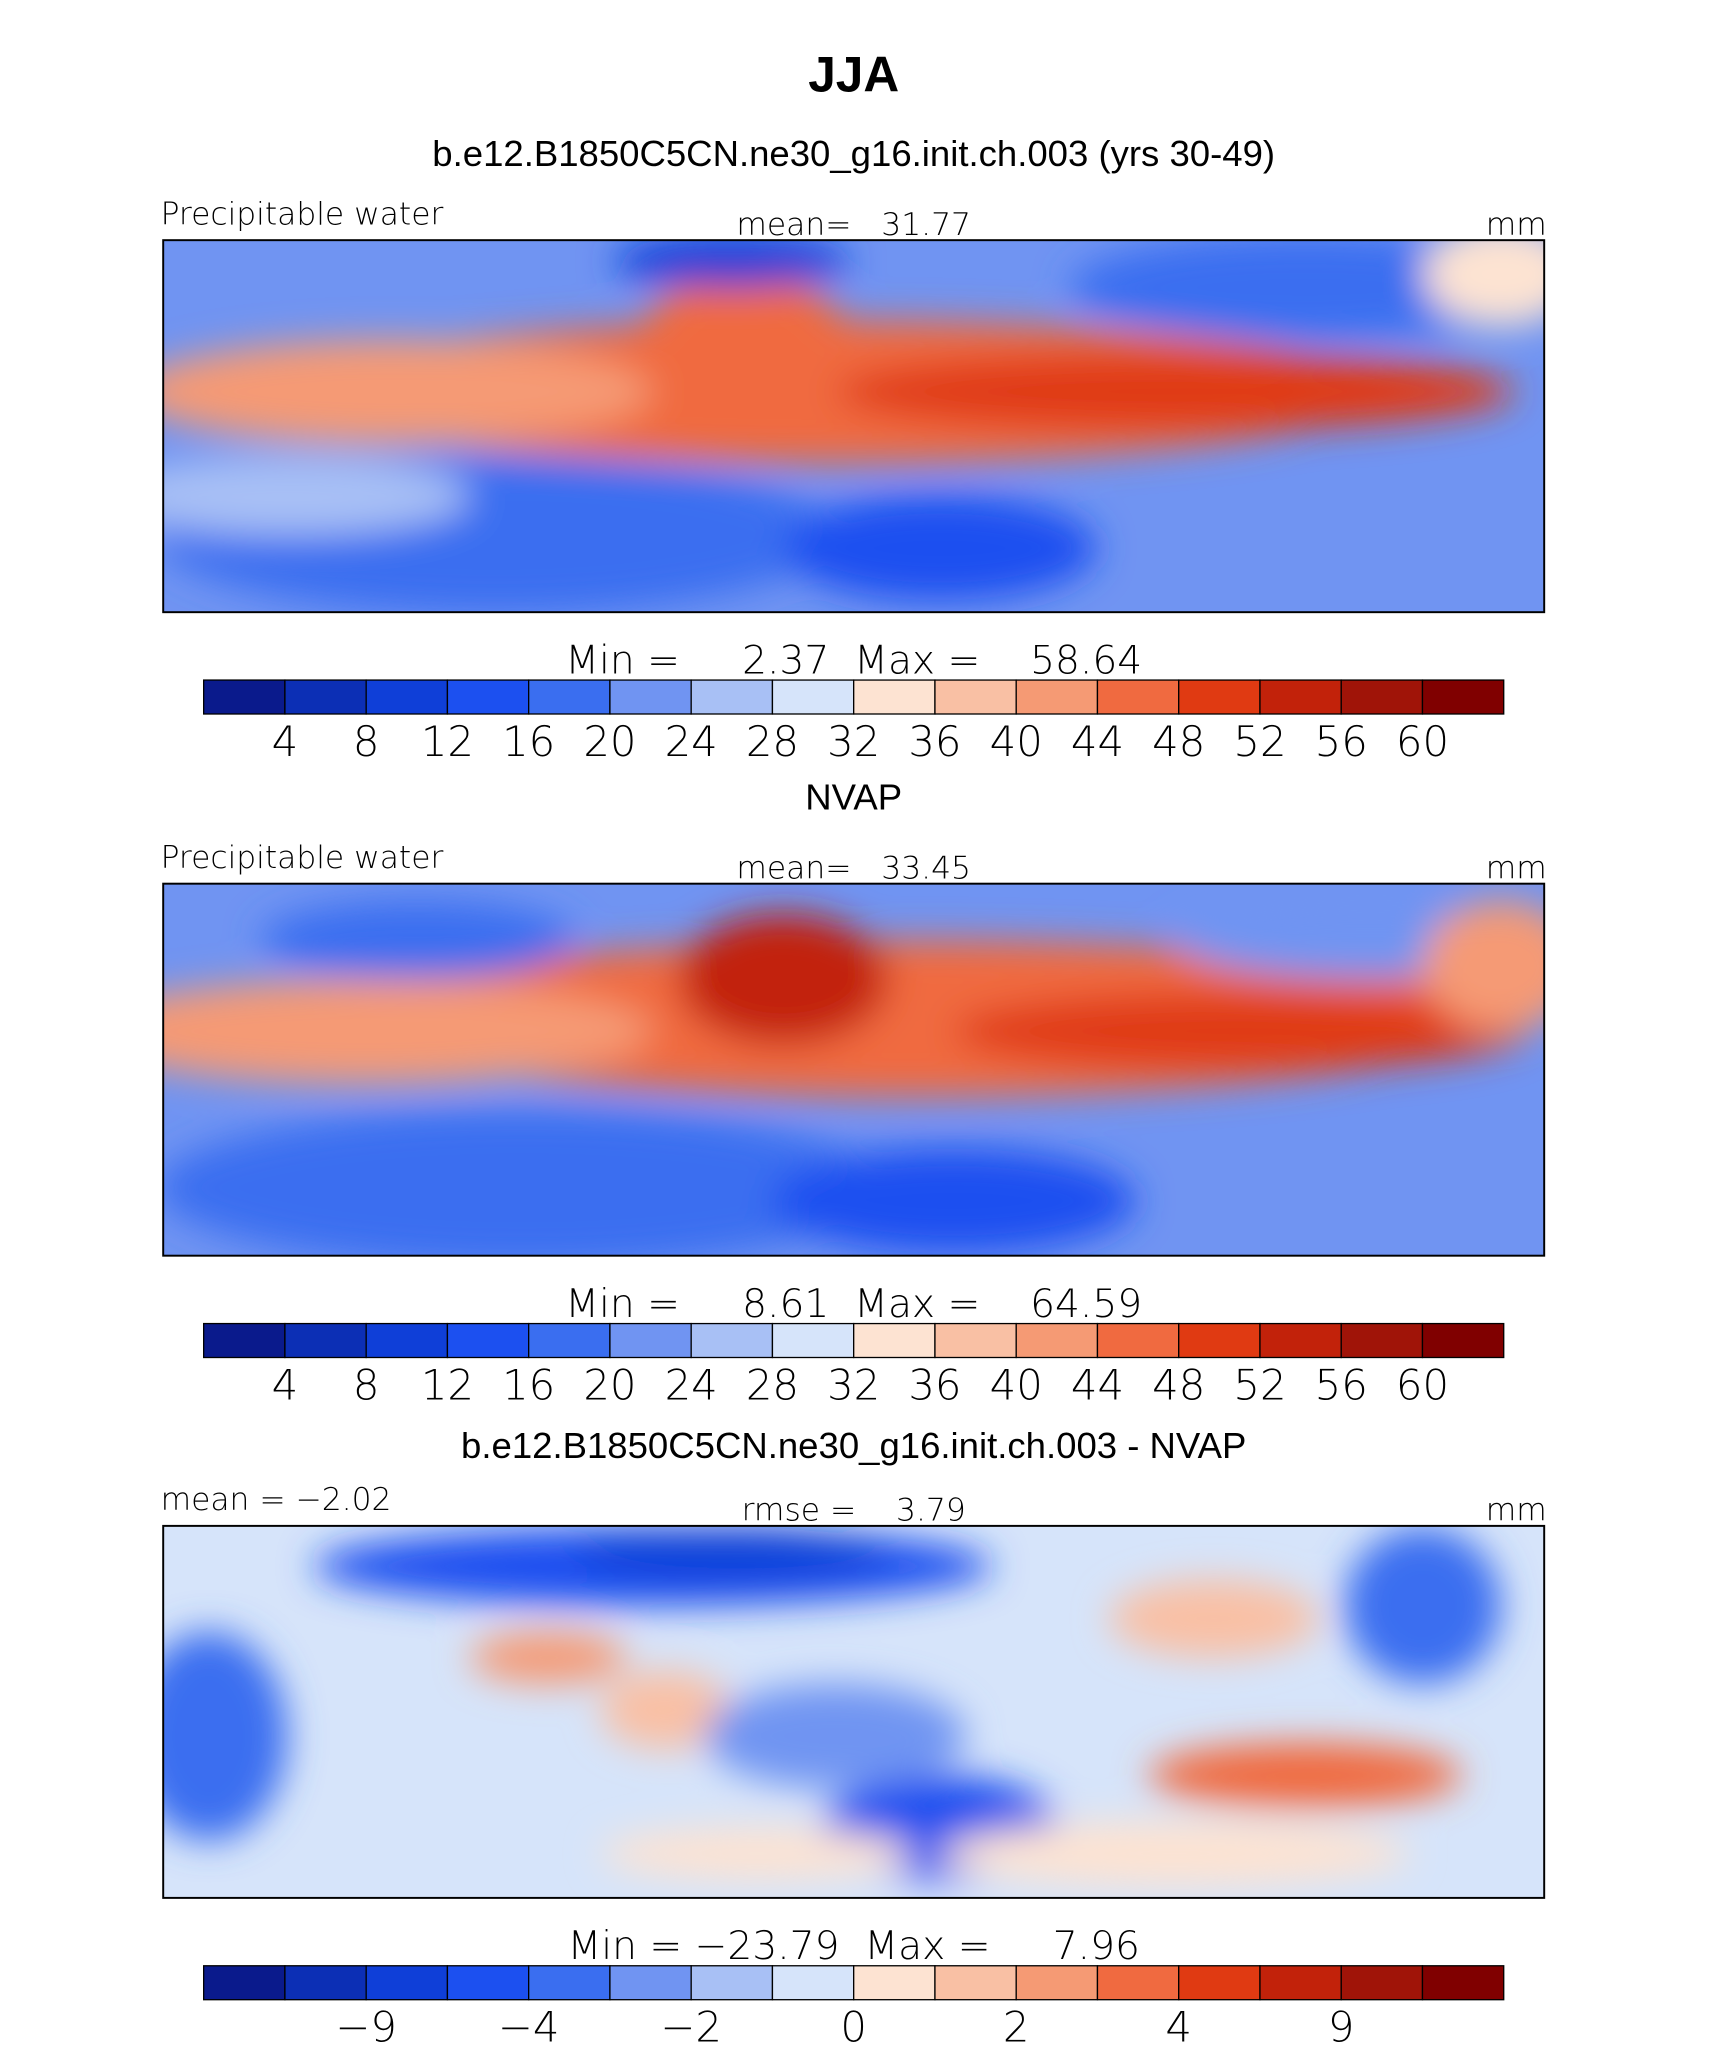 The height and width of the screenshot is (2048, 1710). Describe the element at coordinates (529, 2025) in the screenshot. I see `colorbar-label: −4` at that location.